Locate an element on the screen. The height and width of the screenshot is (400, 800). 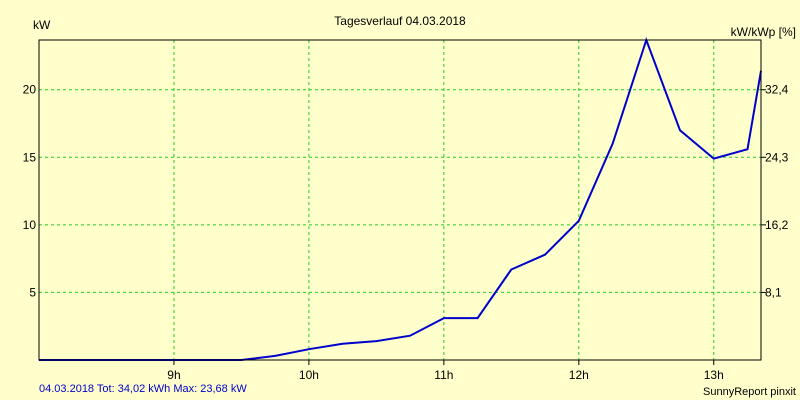
y-tick-label-right: 32,4 is located at coordinates (777, 90).